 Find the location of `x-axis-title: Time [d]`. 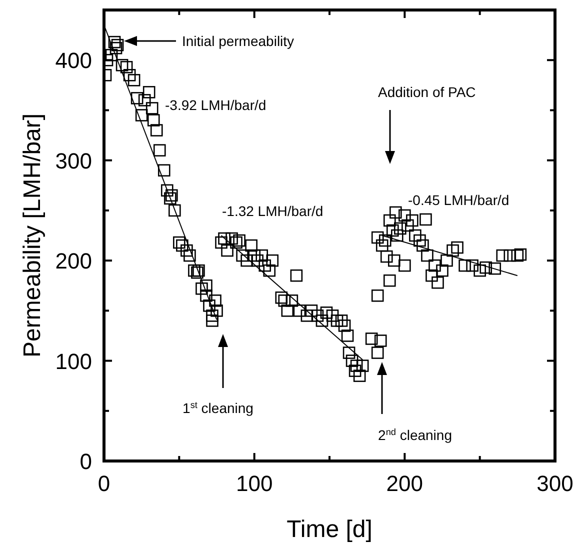

x-axis-title: Time [d] is located at coordinates (329, 529).